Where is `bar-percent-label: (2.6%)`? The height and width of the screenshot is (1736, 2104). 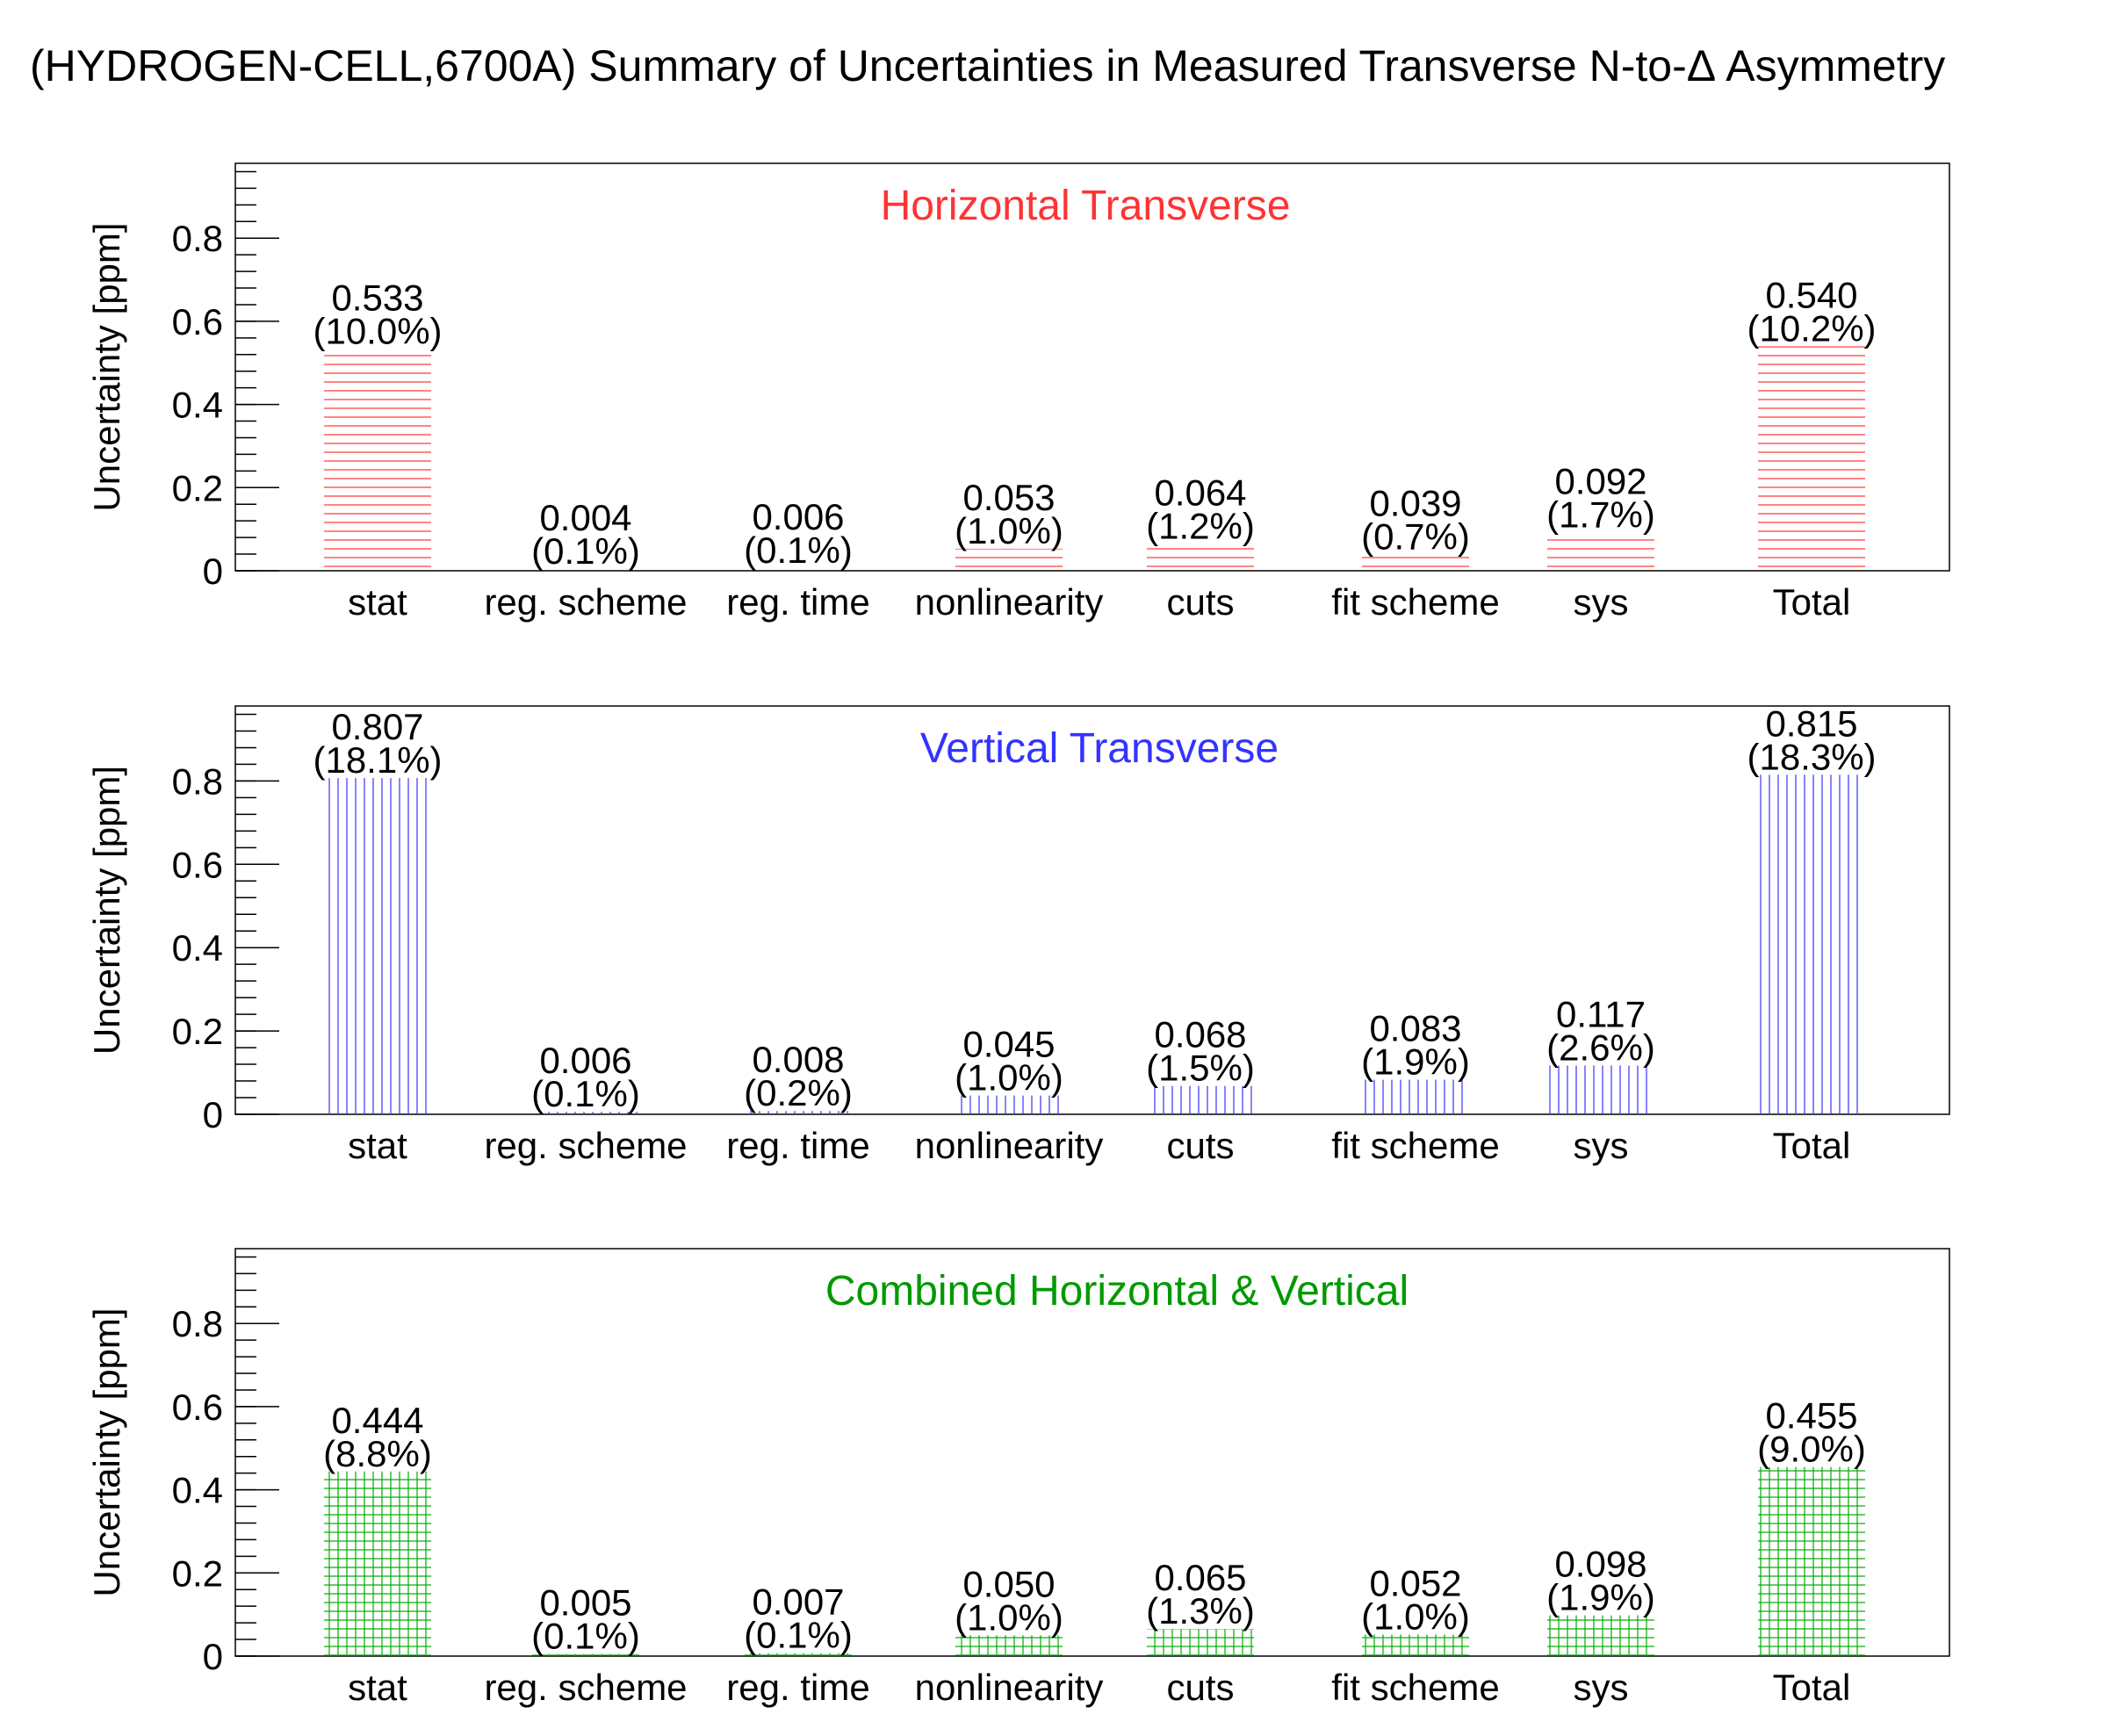 bar-percent-label: (2.6%) is located at coordinates (1600, 1047).